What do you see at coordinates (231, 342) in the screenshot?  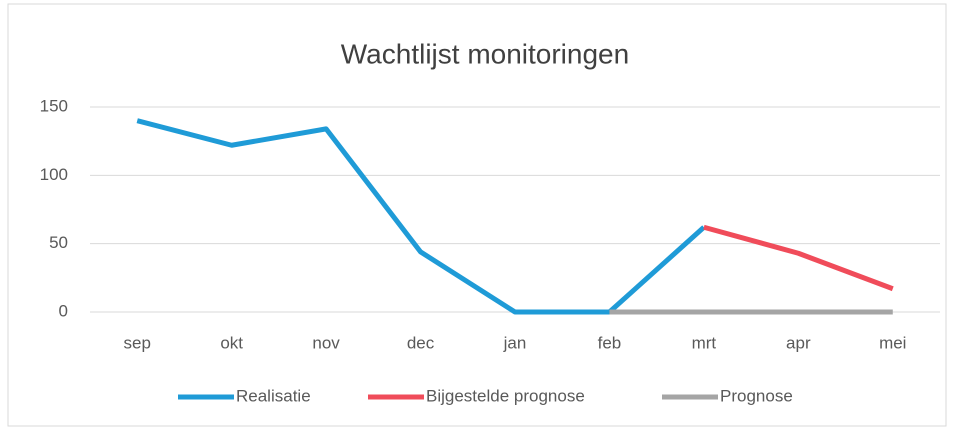 I see `x-tick-label: okt` at bounding box center [231, 342].